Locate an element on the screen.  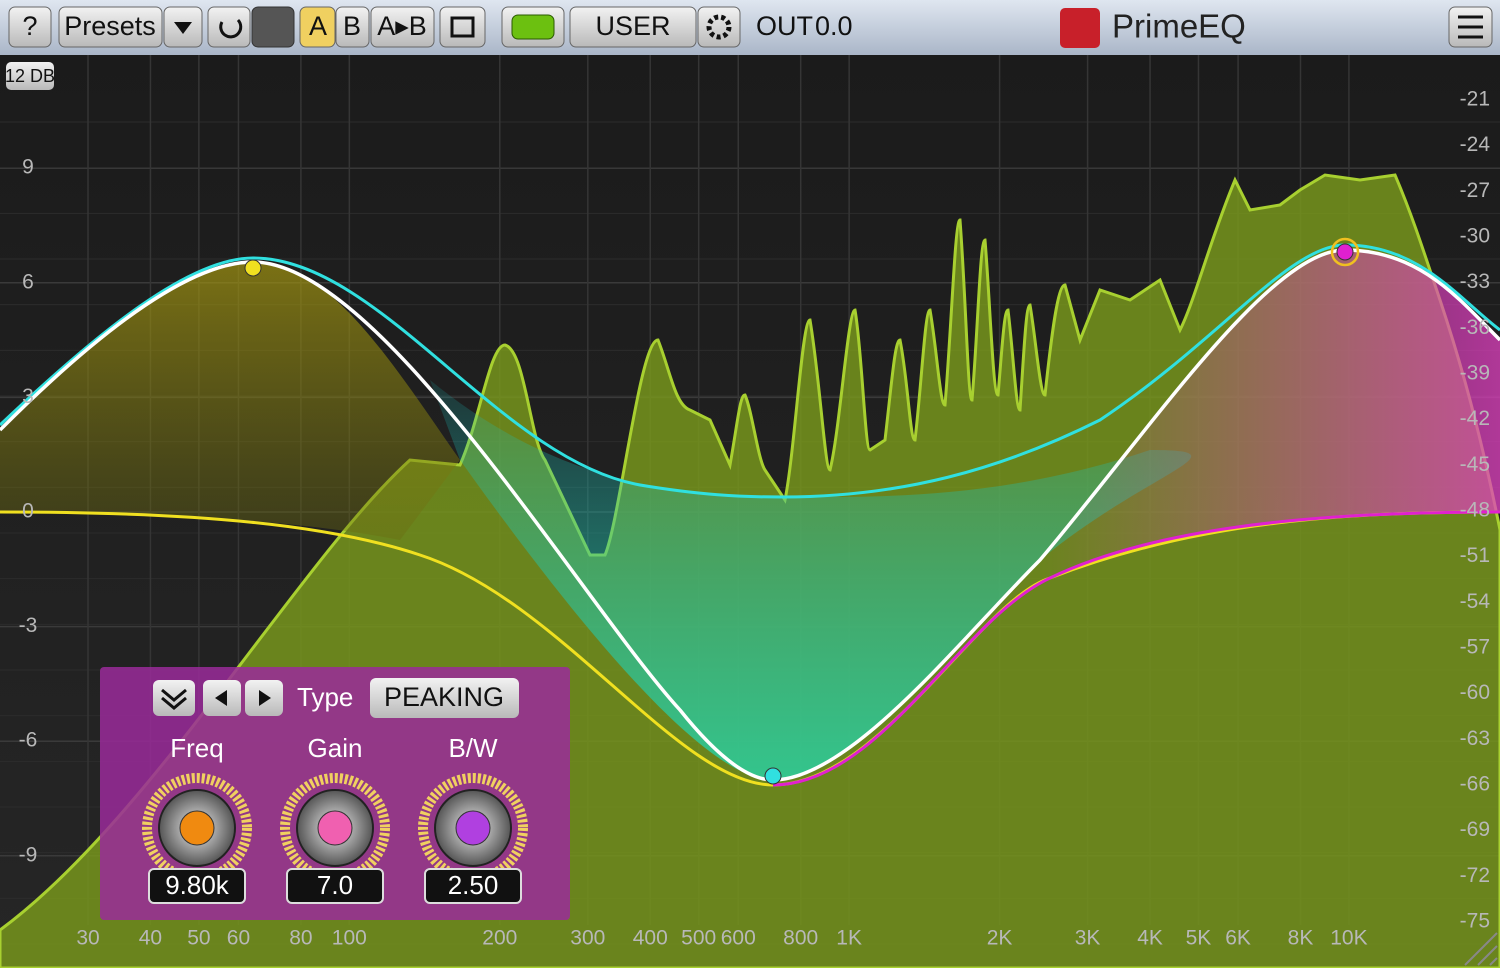
level-tick-label: -57 is located at coordinates (1475, 647).